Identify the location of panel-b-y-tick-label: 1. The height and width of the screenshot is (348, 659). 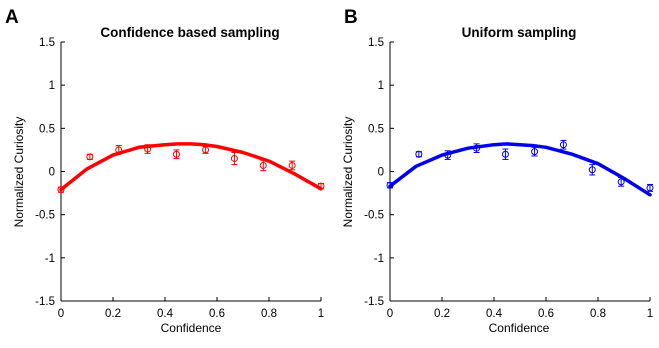
(381, 86).